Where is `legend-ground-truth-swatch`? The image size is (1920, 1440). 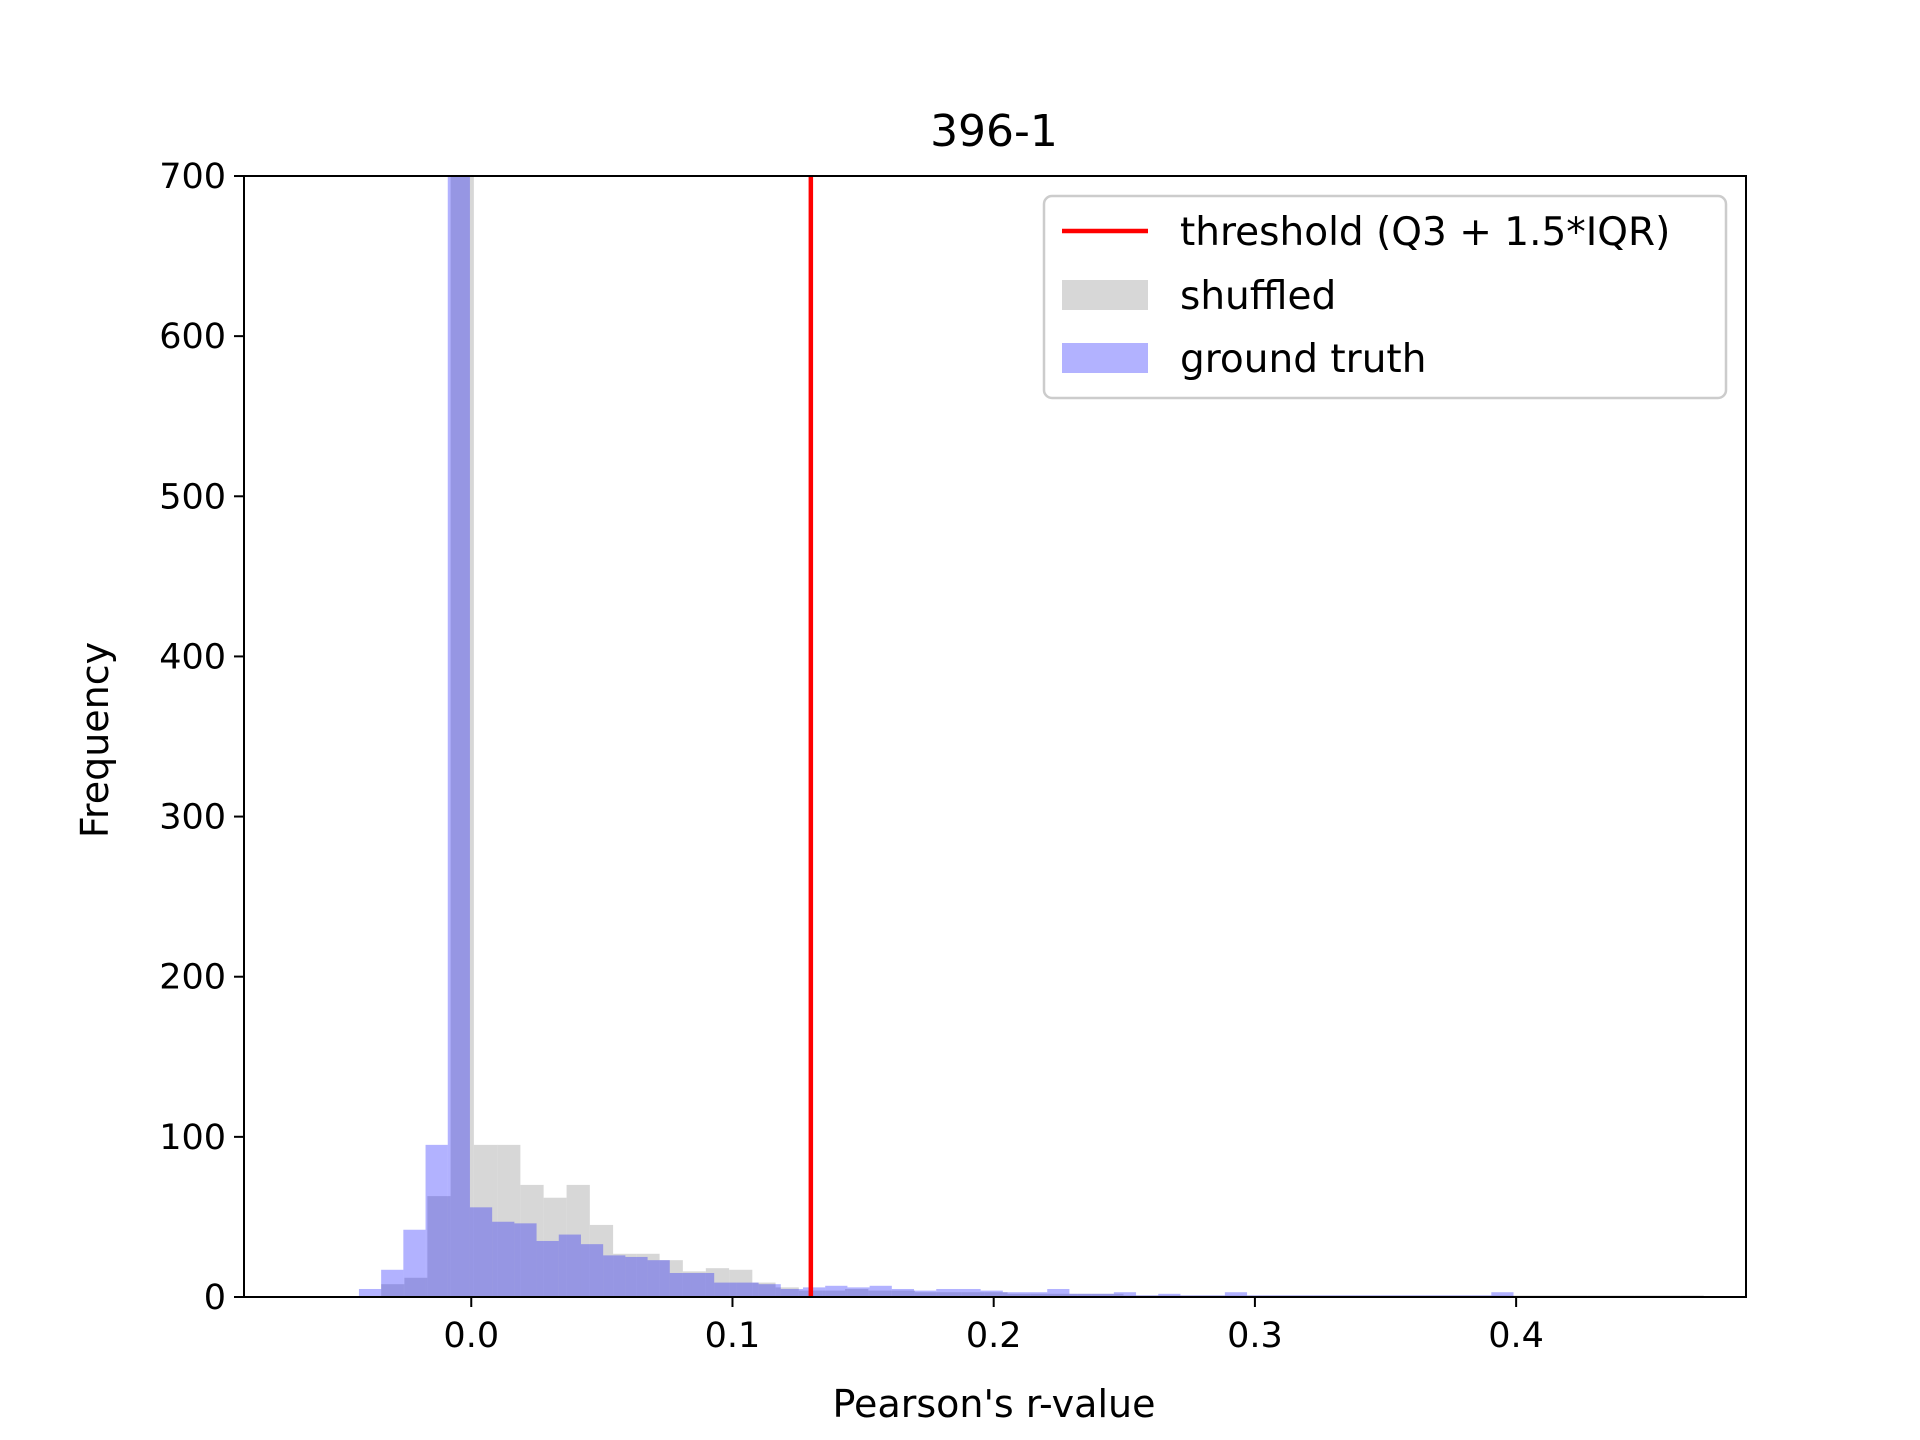
legend-ground-truth-swatch is located at coordinates (1105, 358).